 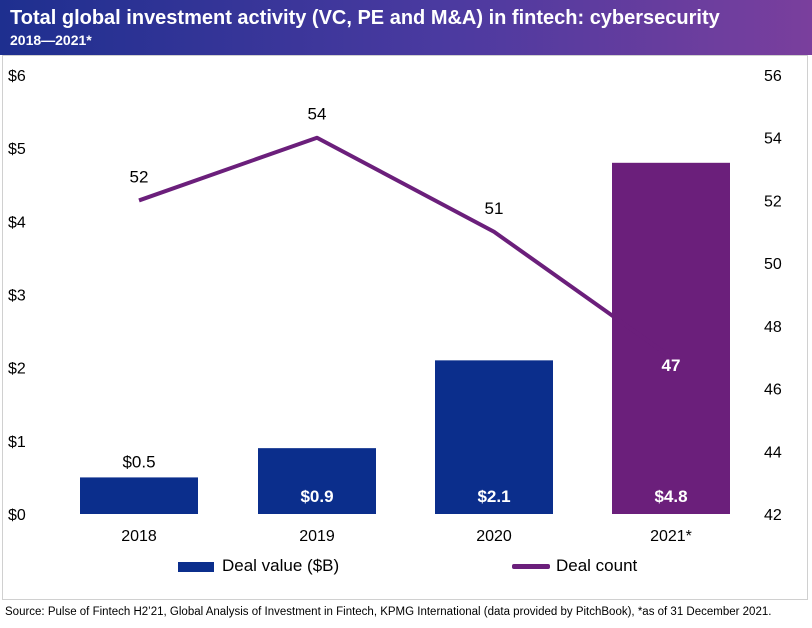 I want to click on y-left-tick-label: $1, so click(x=17, y=442).